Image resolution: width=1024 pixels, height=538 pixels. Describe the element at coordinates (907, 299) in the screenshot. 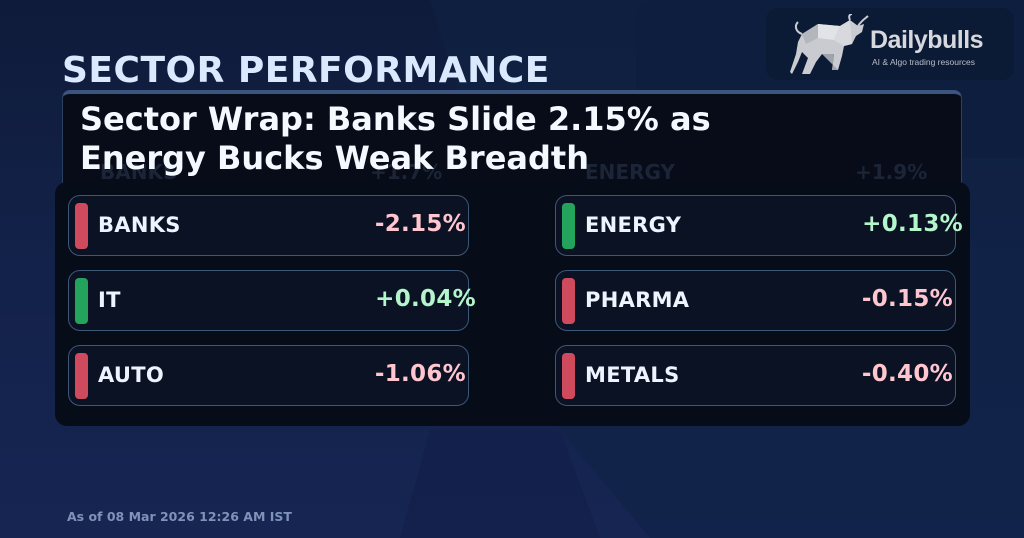

I see `sector-change: -0.15%` at that location.